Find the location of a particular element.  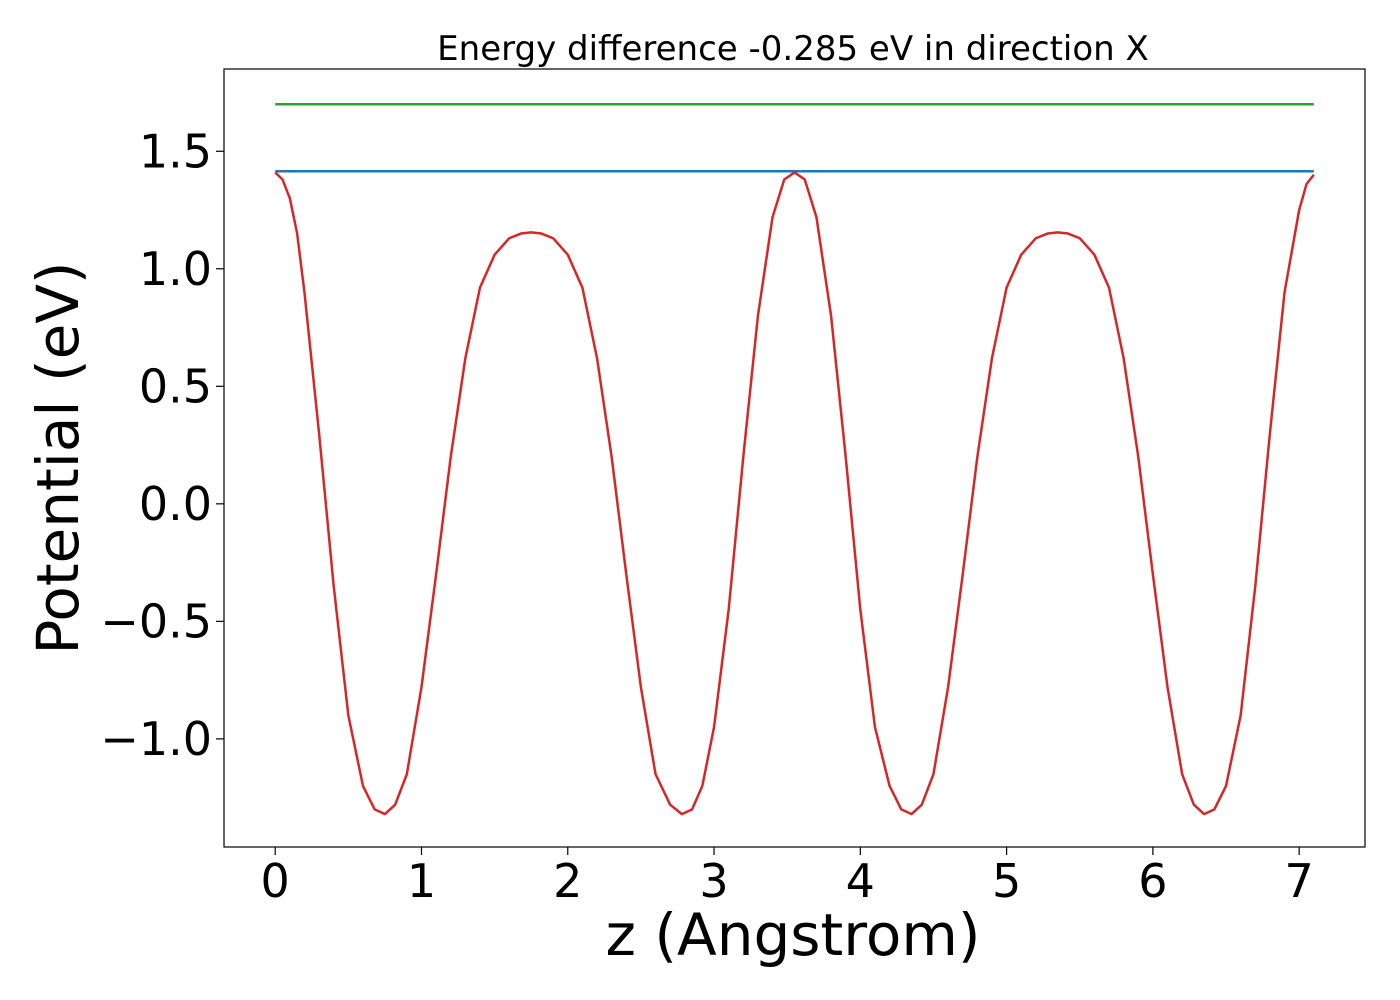

x-tick-label-5: 5 is located at coordinates (1006, 881).